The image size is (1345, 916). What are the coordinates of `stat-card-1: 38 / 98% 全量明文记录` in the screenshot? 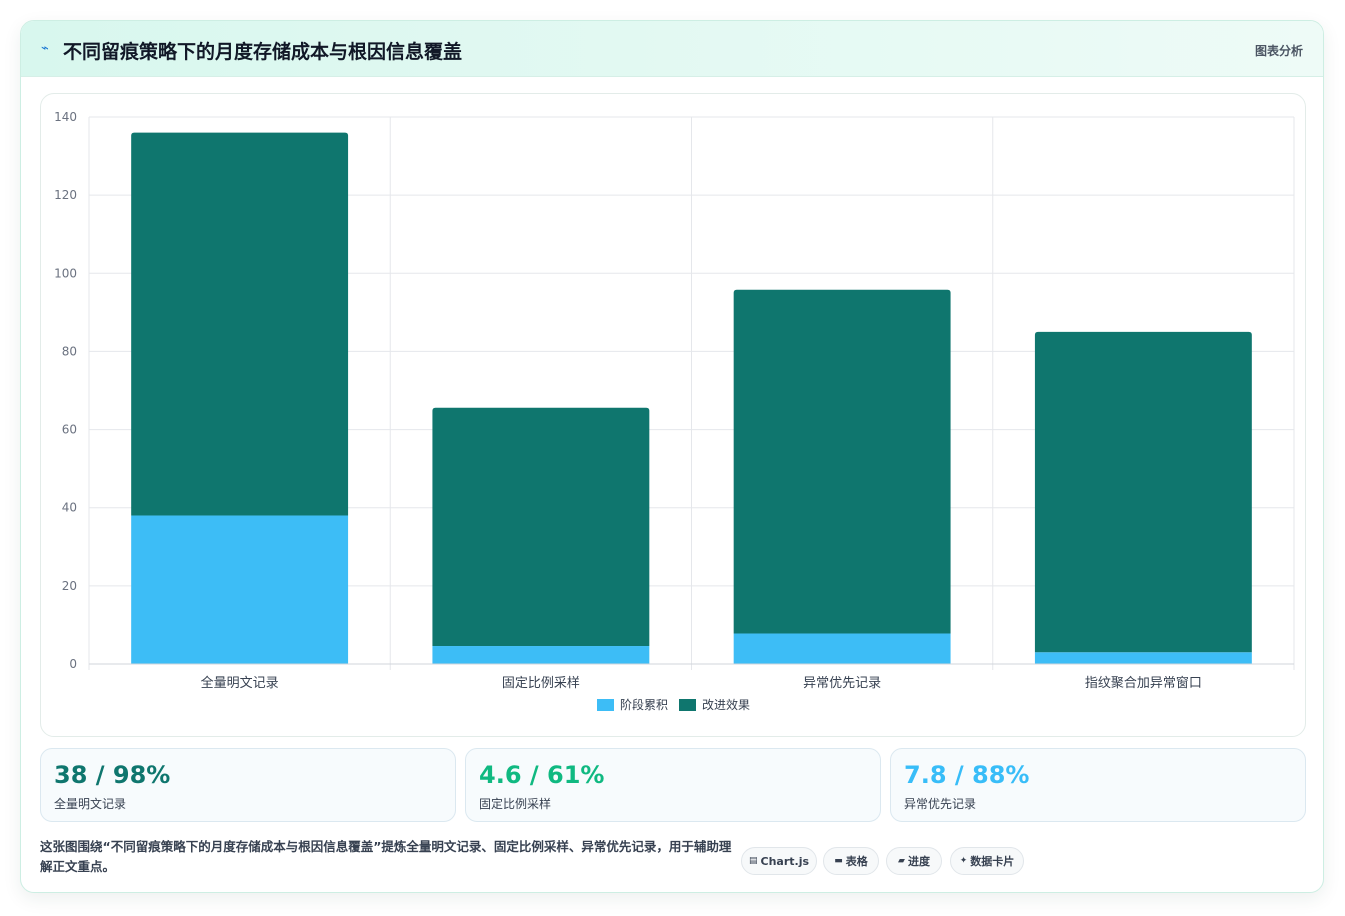 It's located at (248, 785).